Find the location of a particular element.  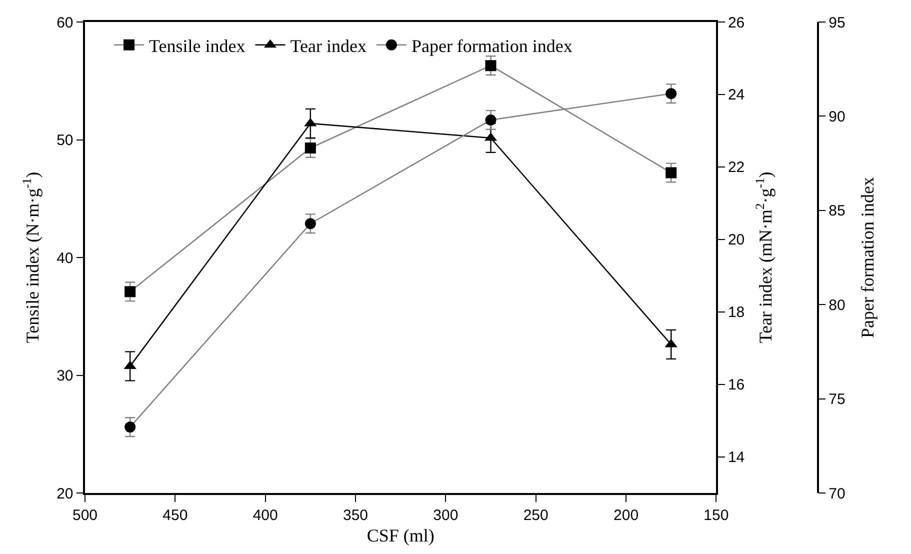

x-tick-label: 500 is located at coordinates (85, 515).